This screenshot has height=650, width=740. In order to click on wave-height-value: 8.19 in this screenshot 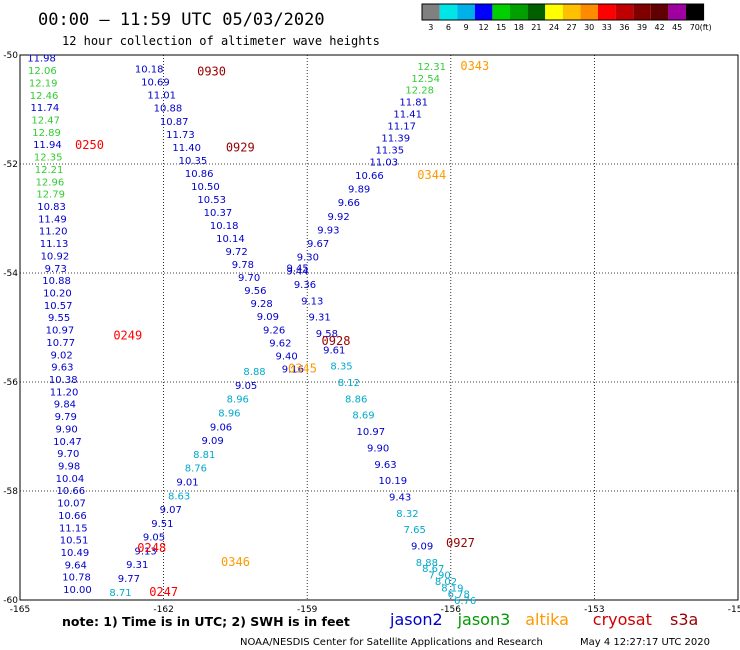, I will do `click(452, 588)`.